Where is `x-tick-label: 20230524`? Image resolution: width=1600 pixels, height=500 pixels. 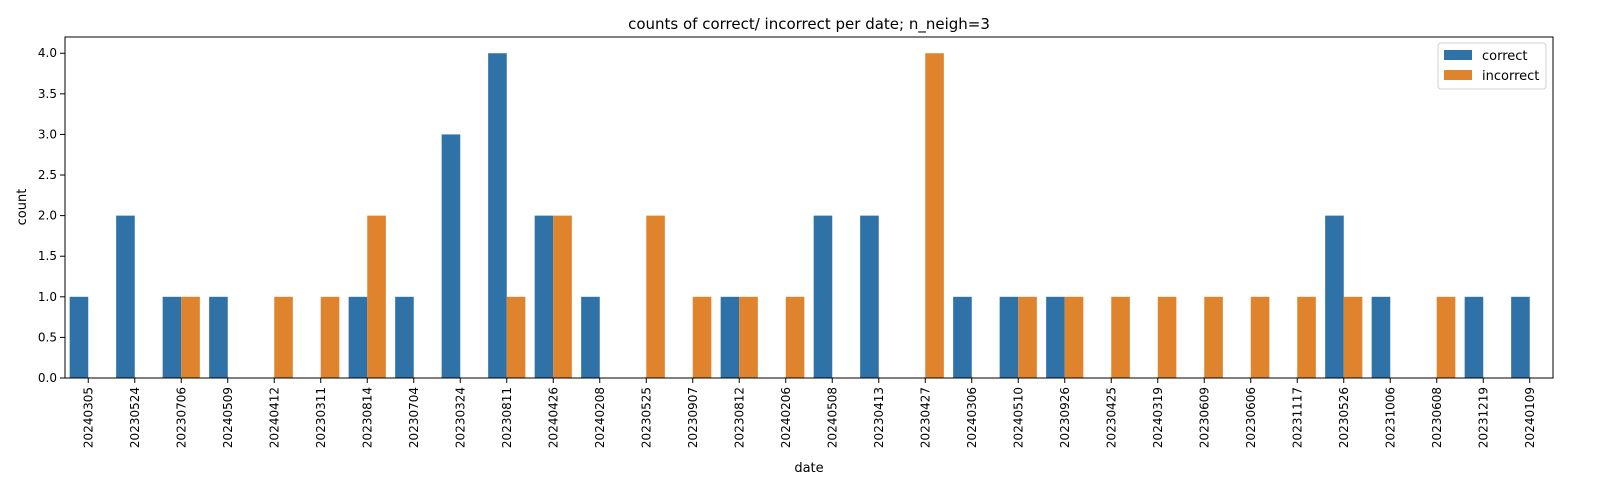 x-tick-label: 20230524 is located at coordinates (135, 417).